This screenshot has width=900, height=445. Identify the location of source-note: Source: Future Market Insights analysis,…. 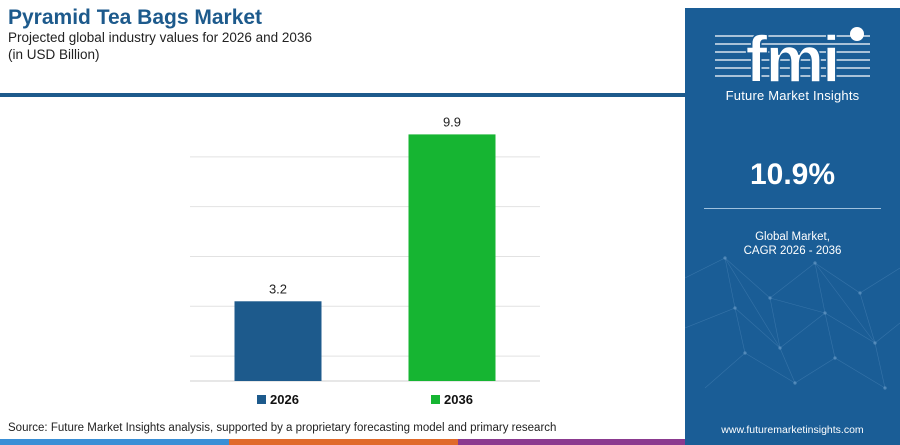
(282, 428).